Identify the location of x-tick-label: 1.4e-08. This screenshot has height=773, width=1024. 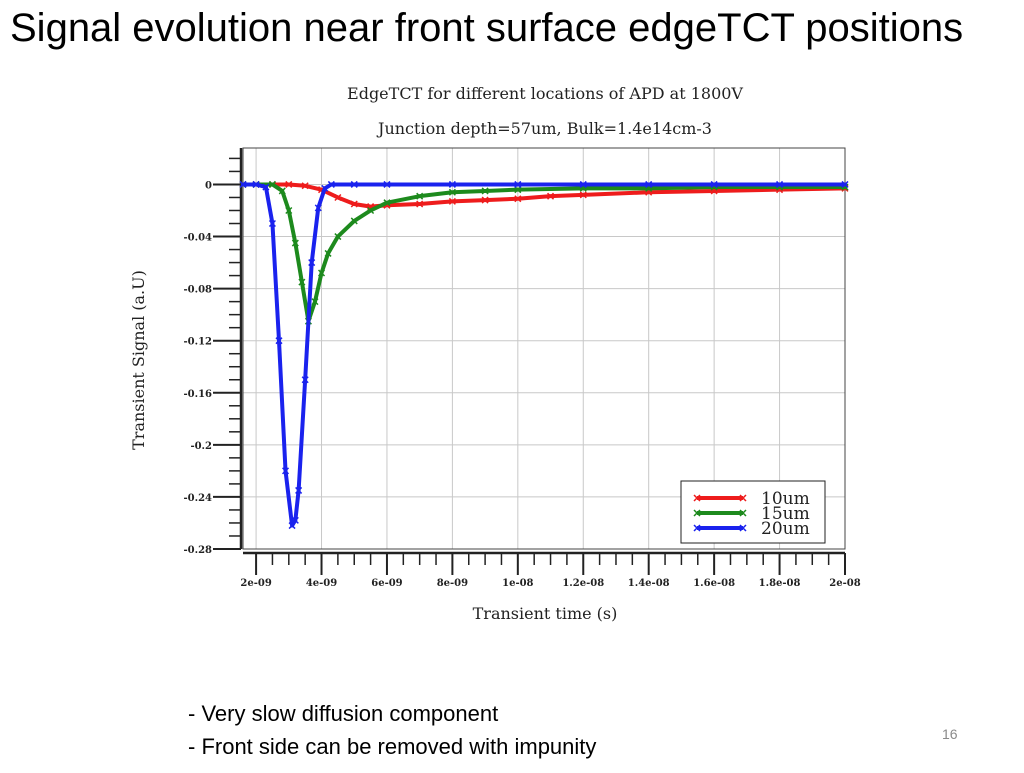
(649, 583).